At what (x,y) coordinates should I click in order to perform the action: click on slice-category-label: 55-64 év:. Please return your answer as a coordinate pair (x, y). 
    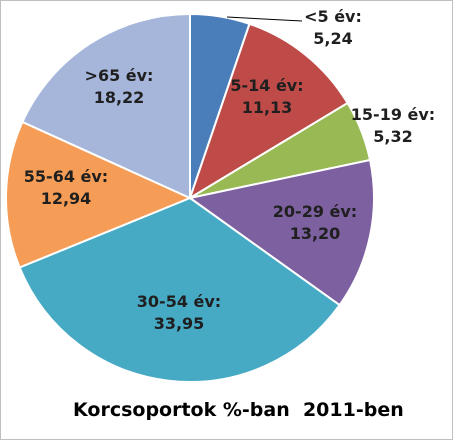
    Looking at the image, I should click on (66, 176).